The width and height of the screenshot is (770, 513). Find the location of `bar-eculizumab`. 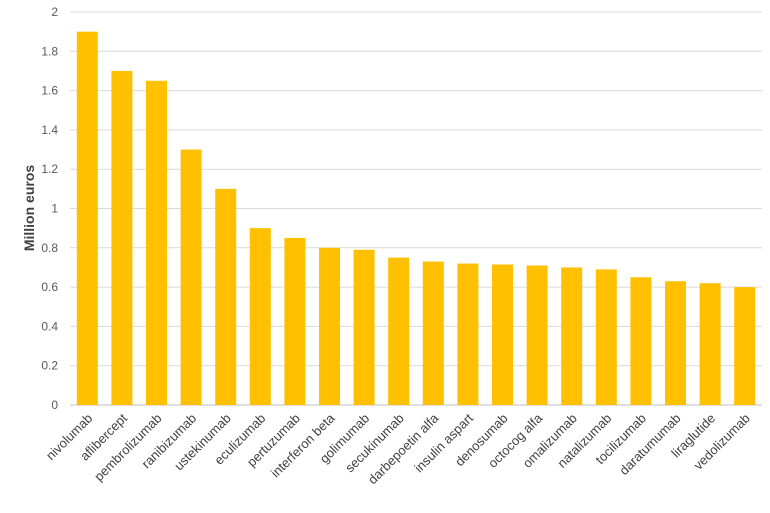

bar-eculizumab is located at coordinates (260, 316).